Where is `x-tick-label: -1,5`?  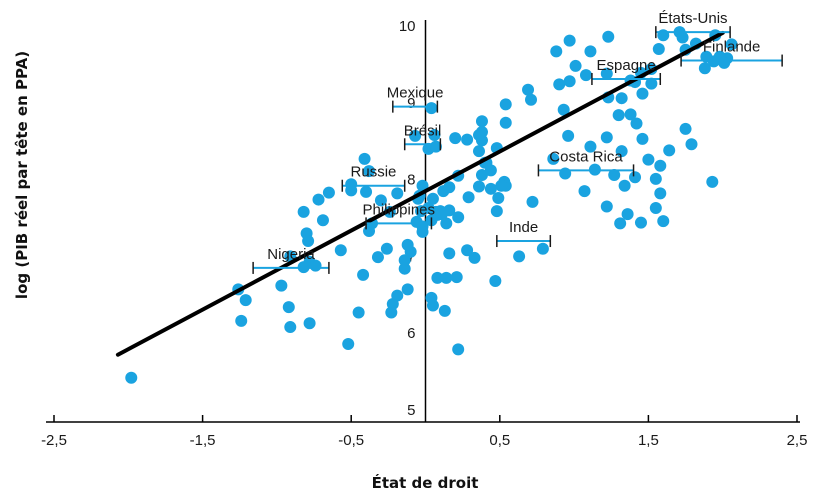
x-tick-label: -1,5 is located at coordinates (203, 440).